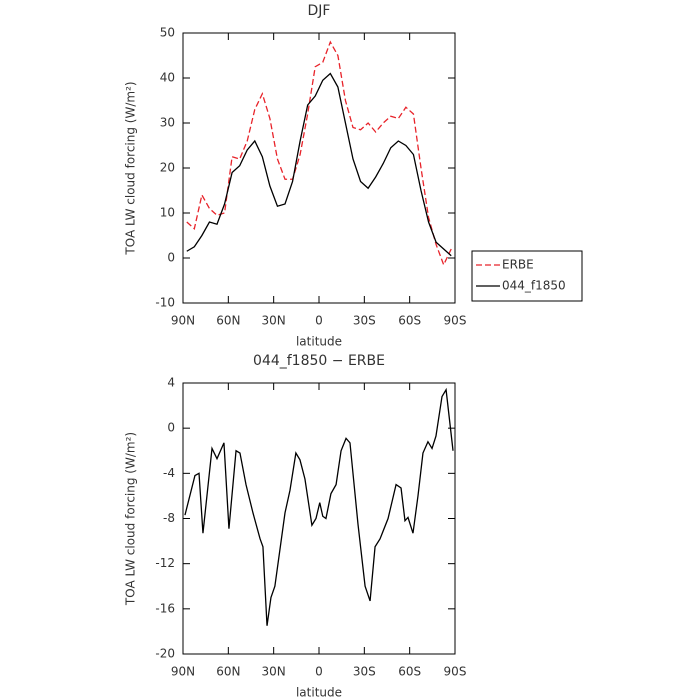  Describe the element at coordinates (527, 276) in the screenshot. I see `legend-box` at that location.